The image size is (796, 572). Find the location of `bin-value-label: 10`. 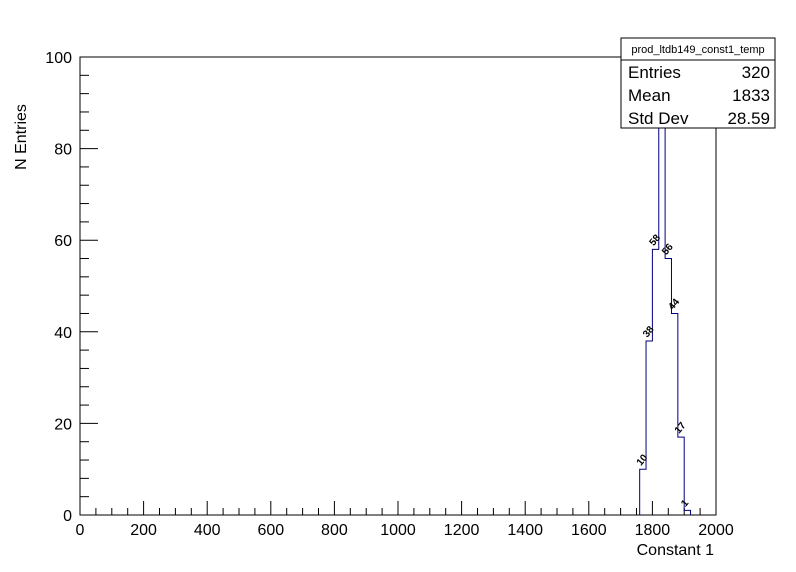

bin-value-label: 10 is located at coordinates (643, 460).